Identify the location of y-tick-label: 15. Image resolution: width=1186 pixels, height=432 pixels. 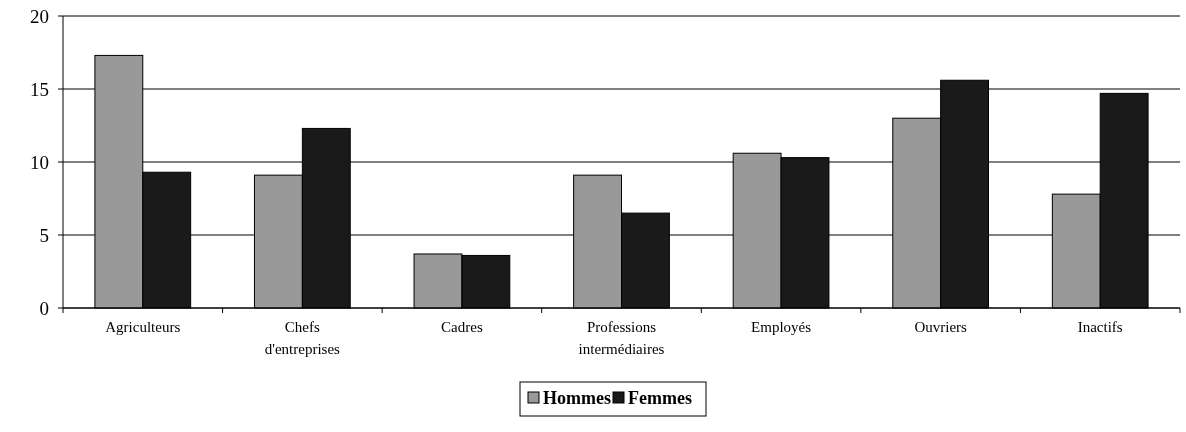
(39, 89).